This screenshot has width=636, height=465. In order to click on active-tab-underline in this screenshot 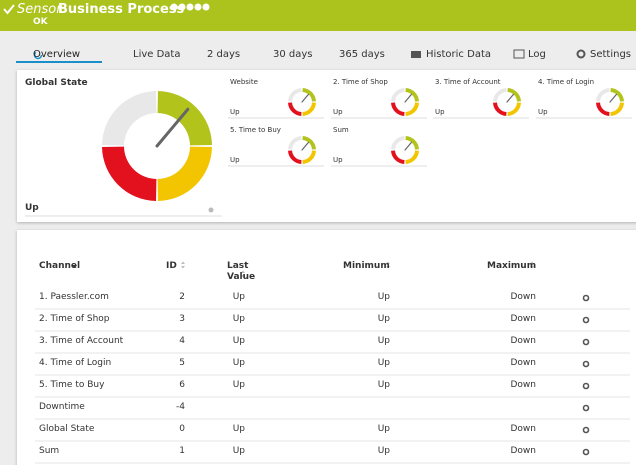, I will do `click(59, 62)`.